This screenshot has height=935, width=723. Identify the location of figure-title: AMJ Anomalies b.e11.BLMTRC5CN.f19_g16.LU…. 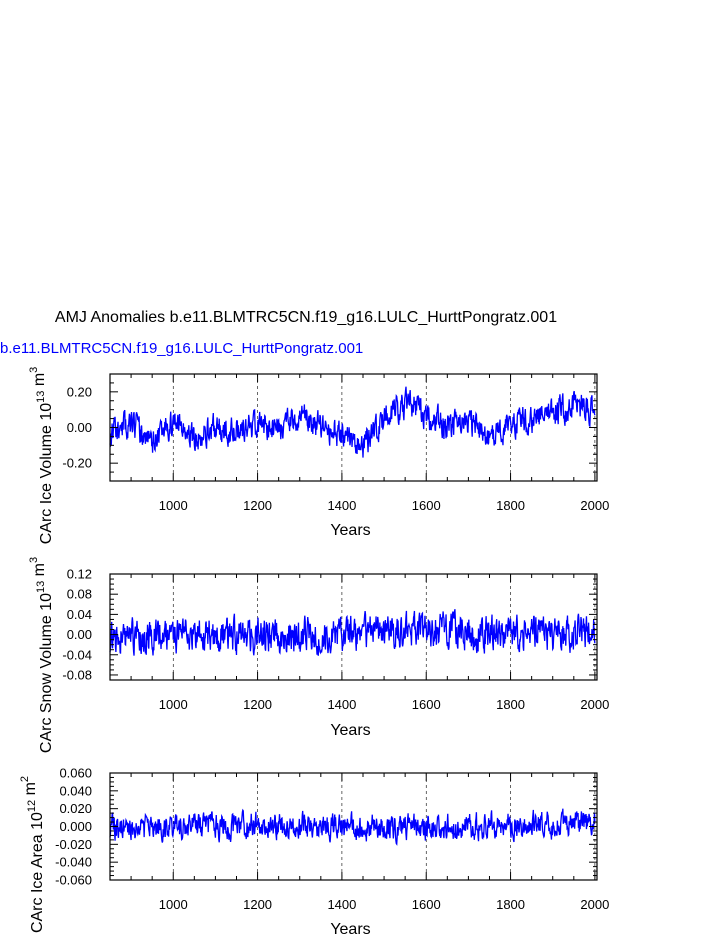
(306, 317).